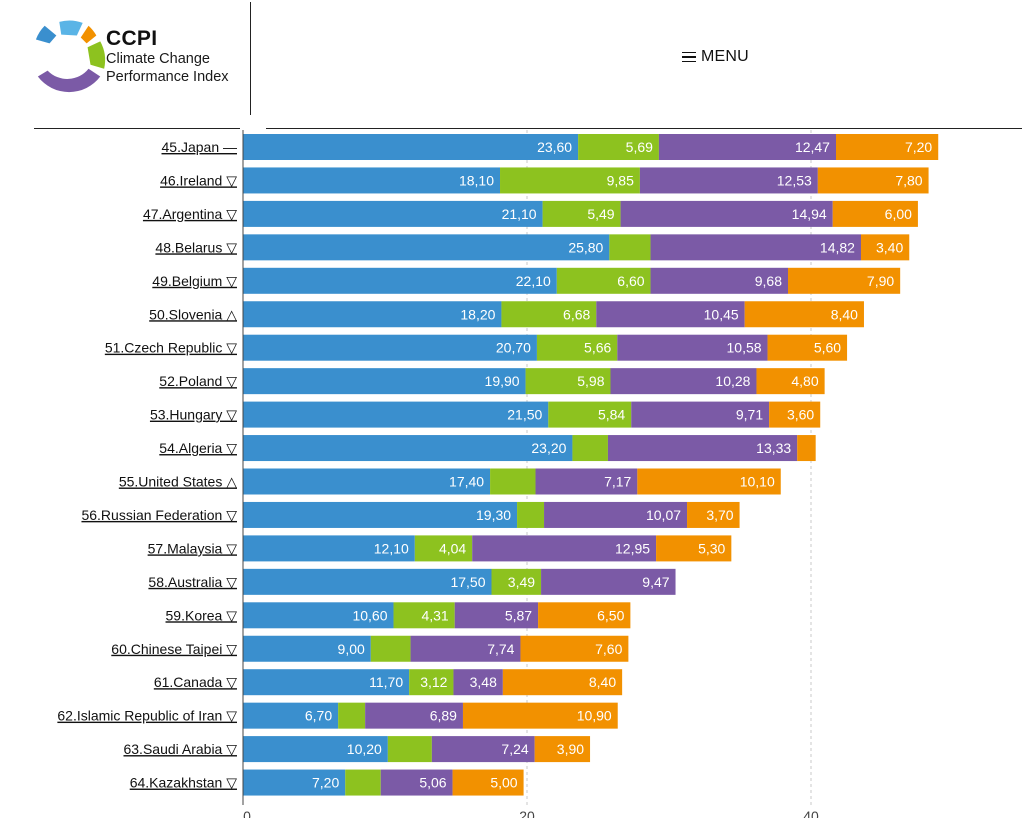 Image resolution: width=1022 pixels, height=818 pixels. I want to click on menu-label: MENU, so click(725, 56).